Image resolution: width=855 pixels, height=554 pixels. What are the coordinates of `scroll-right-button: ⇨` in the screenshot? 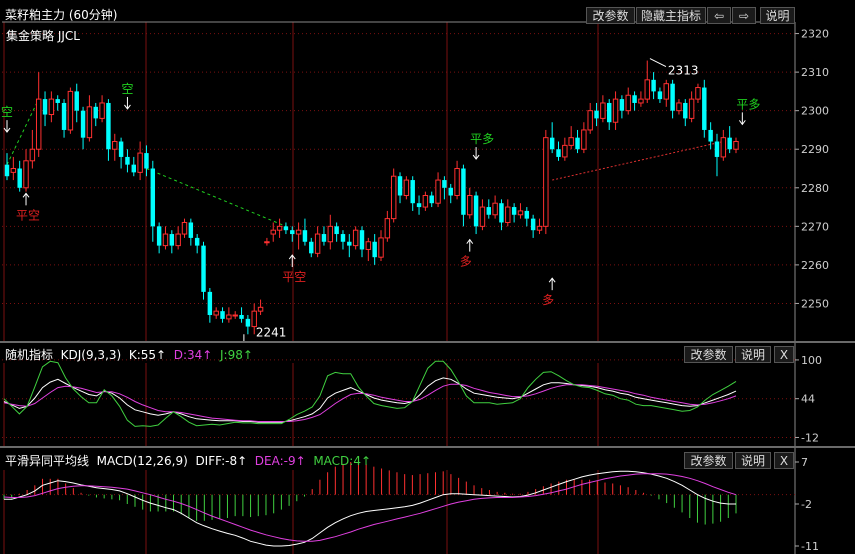 It's located at (744, 15).